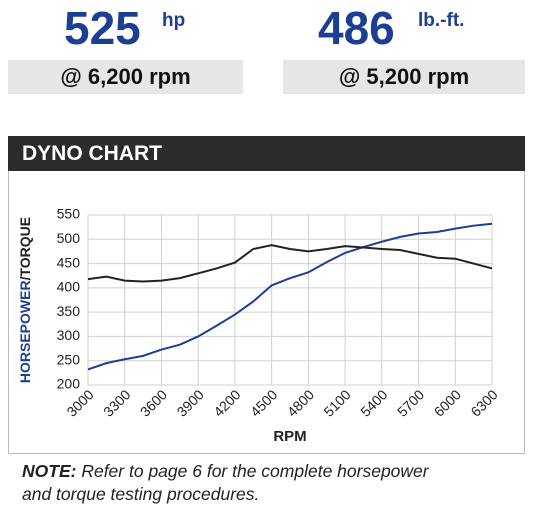 The height and width of the screenshot is (528, 533). What do you see at coordinates (447, 402) in the screenshot?
I see `x-tick-label: 6000` at bounding box center [447, 402].